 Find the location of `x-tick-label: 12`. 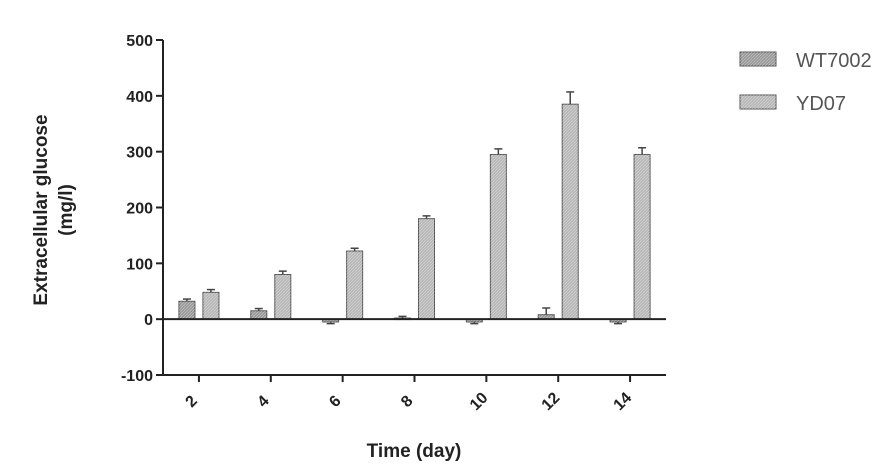

x-tick-label: 12 is located at coordinates (551, 401).